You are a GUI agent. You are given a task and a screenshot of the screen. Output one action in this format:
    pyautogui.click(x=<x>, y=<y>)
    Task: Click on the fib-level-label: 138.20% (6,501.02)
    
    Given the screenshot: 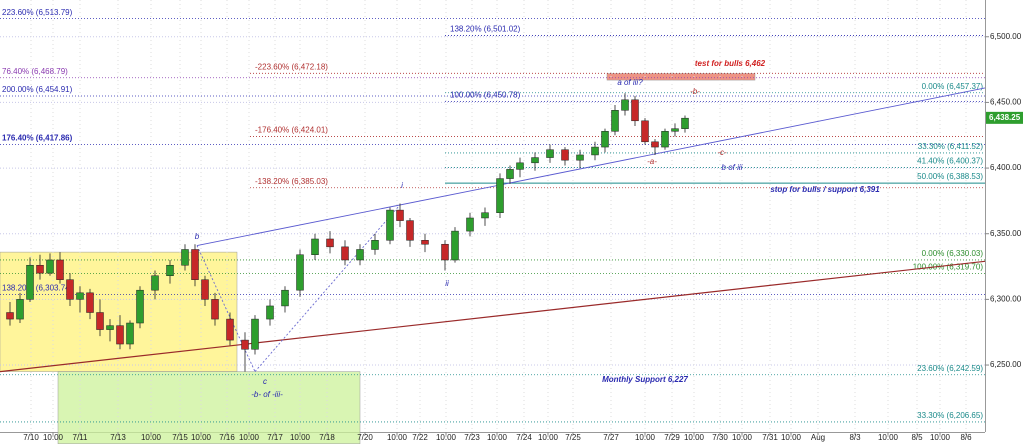 What is the action you would take?
    pyautogui.click(x=485, y=29)
    